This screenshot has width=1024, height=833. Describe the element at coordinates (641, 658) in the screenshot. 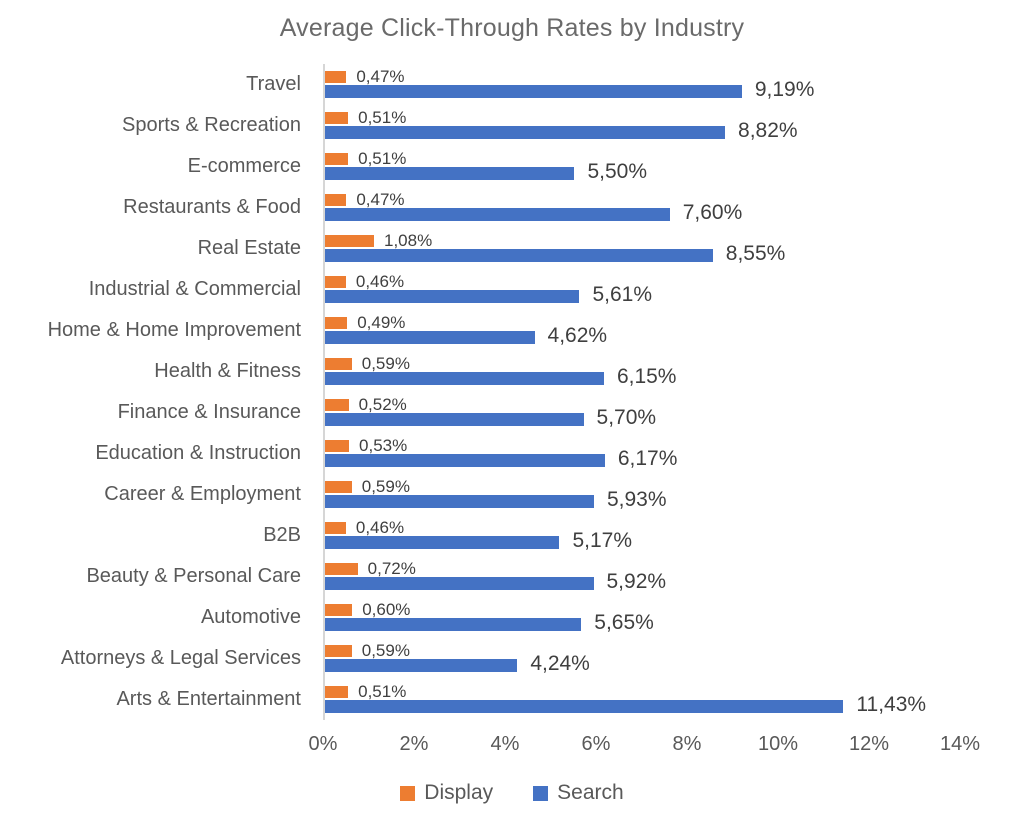

I see `bar-group: 0,59% 4,24%` at that location.